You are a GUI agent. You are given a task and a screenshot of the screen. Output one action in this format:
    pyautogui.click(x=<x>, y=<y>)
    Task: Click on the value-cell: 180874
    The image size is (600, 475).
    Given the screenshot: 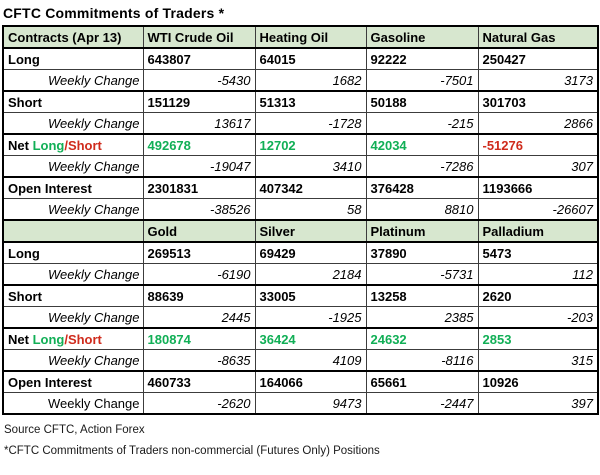 What is the action you would take?
    pyautogui.click(x=199, y=338)
    